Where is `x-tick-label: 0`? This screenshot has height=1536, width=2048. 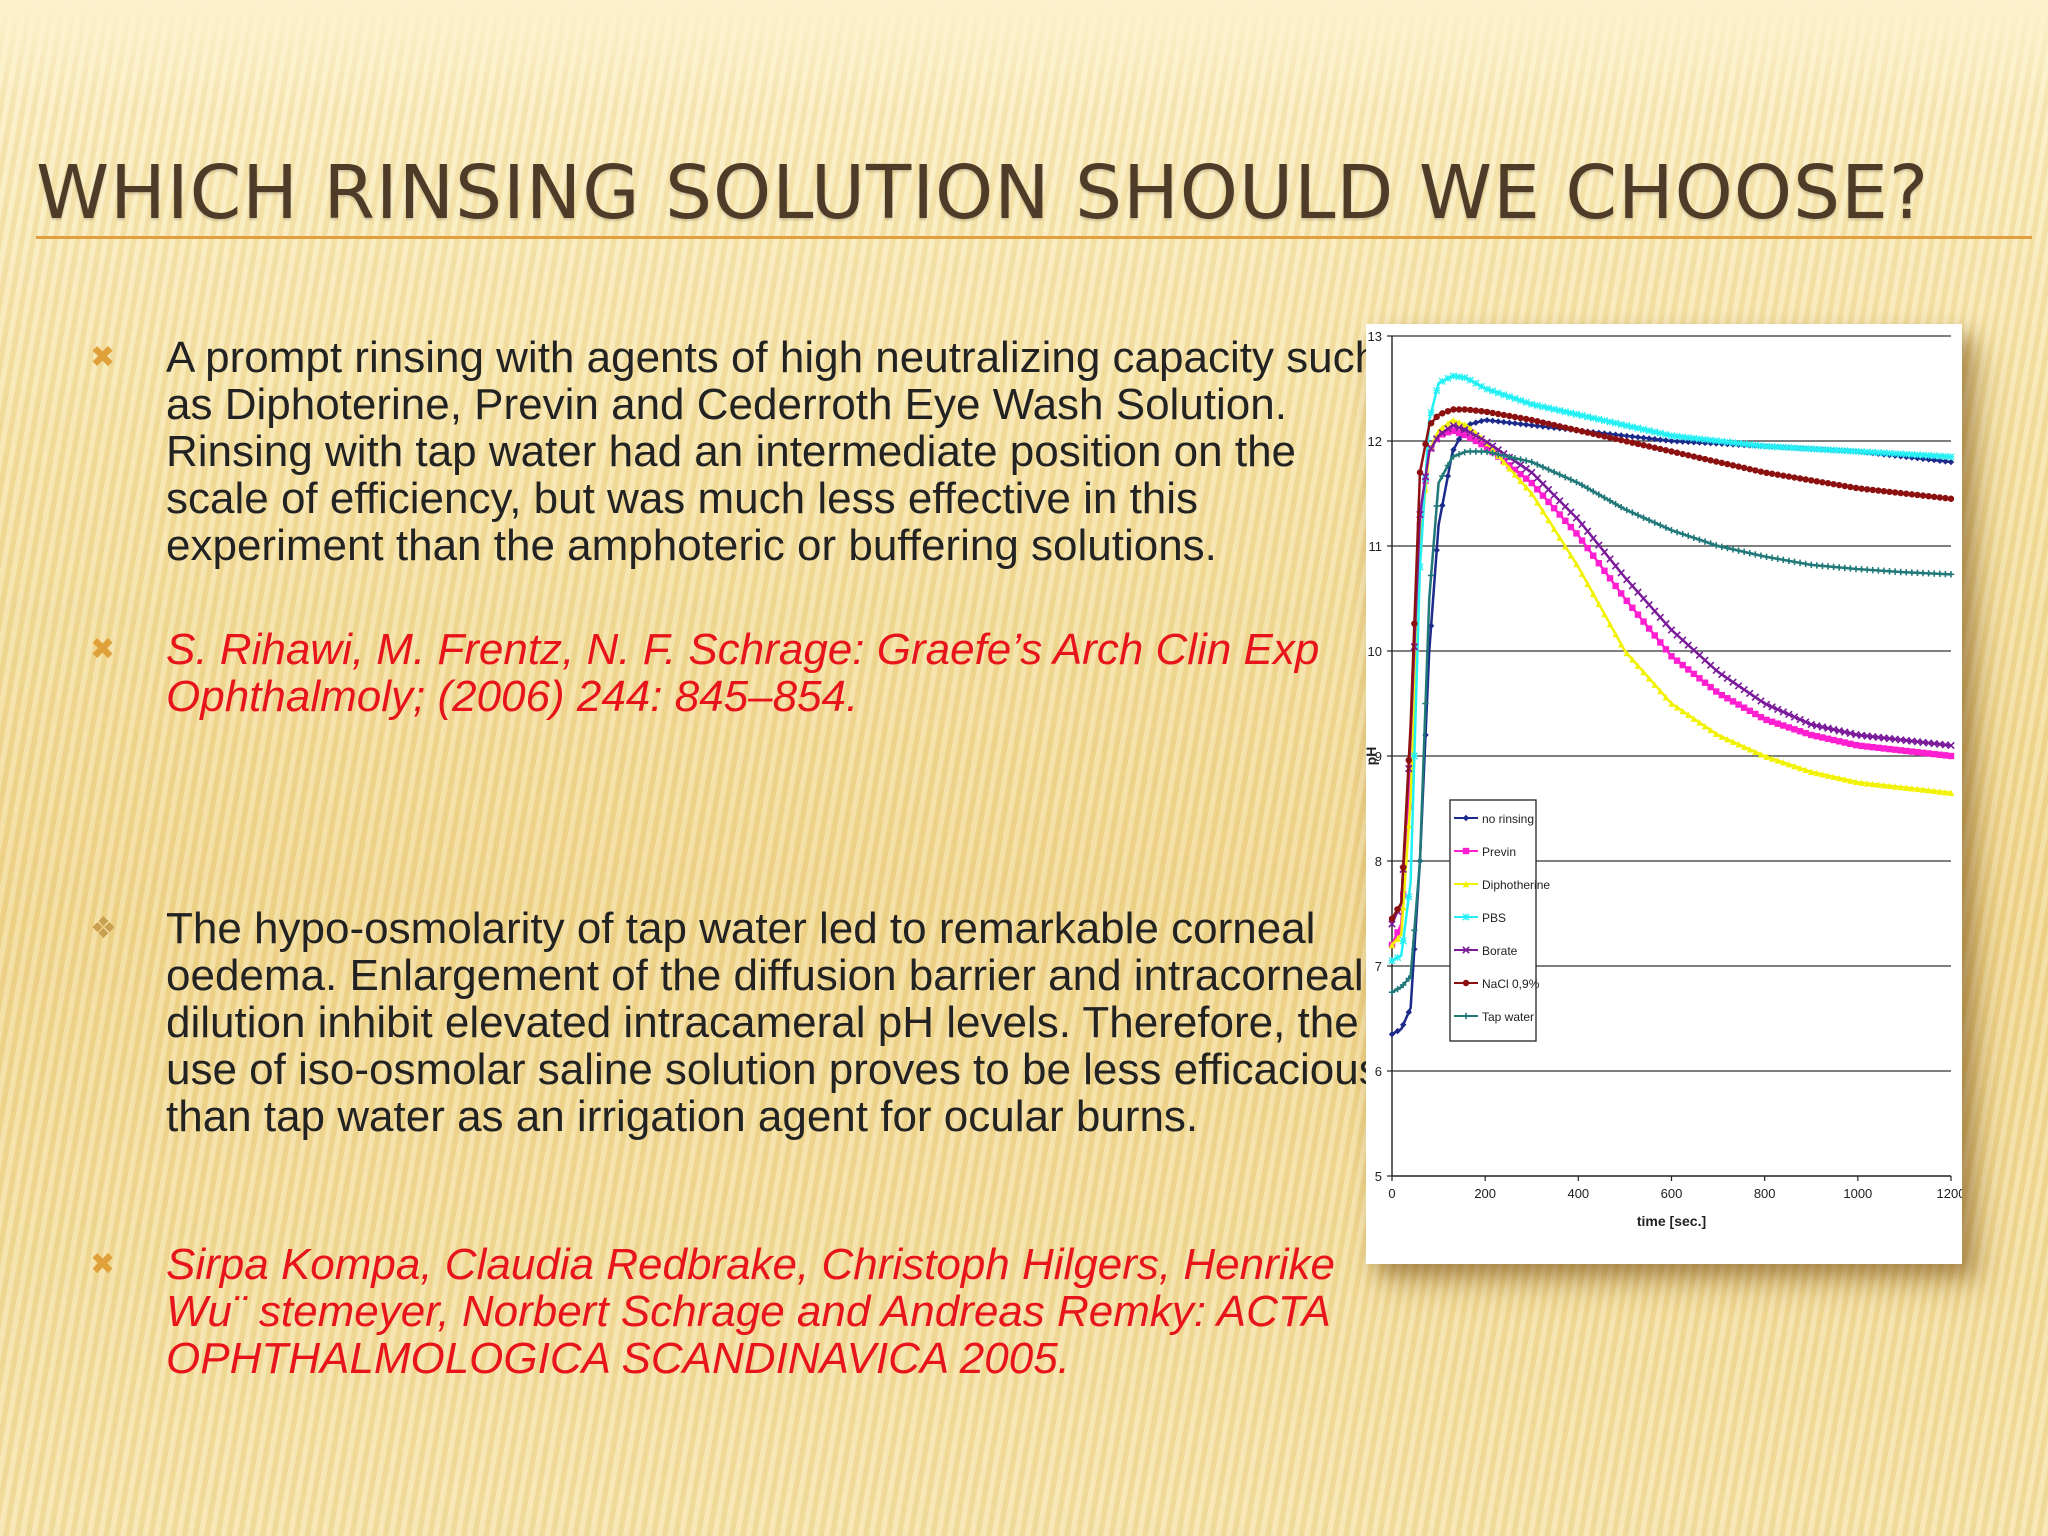
x-tick-label: 0 is located at coordinates (1391, 1193).